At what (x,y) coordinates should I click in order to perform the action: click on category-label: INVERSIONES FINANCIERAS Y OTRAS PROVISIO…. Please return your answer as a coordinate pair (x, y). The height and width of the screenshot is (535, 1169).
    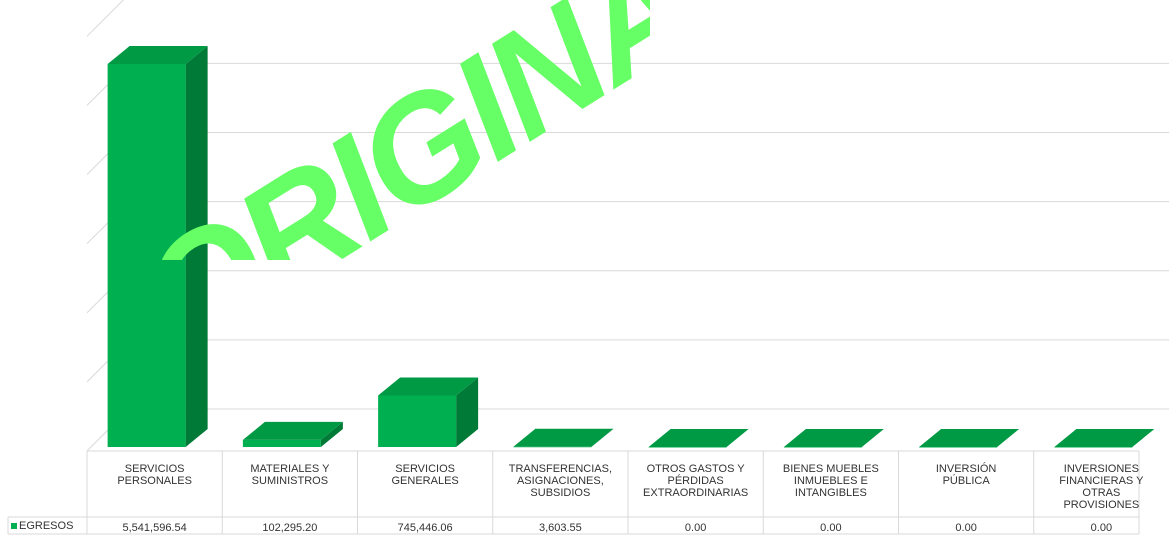
    Looking at the image, I should click on (1101, 487).